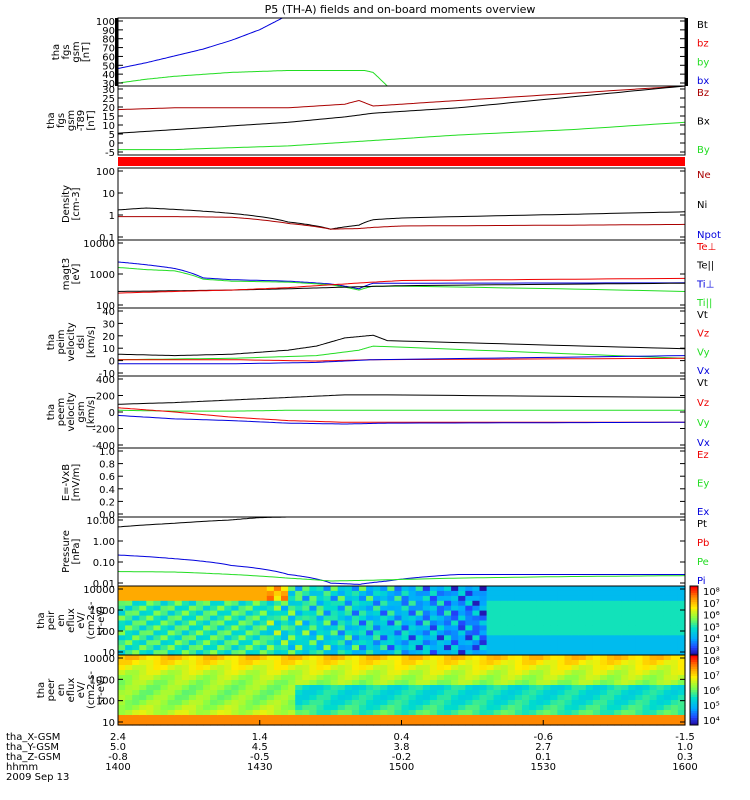 The image size is (750, 800). What do you see at coordinates (402, 359) in the screenshot?
I see `series-line-Vz` at bounding box center [402, 359].